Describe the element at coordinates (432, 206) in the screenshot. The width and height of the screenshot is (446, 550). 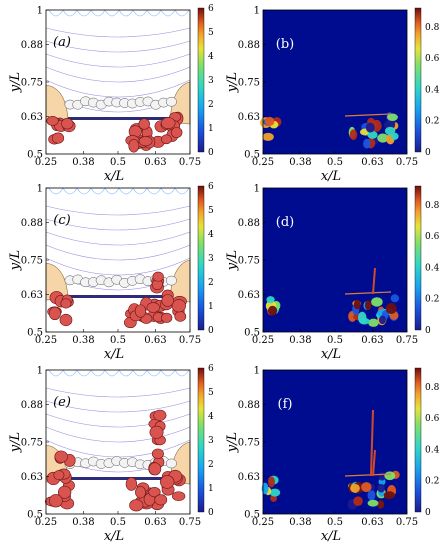
I see `colorbar-tick-label: 0.8` at that location.